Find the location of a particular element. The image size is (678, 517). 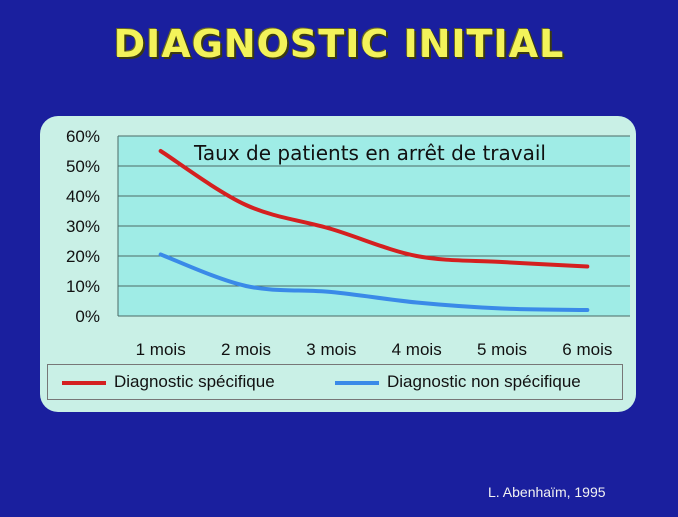

x-tick-label: 6 mois is located at coordinates (587, 349).